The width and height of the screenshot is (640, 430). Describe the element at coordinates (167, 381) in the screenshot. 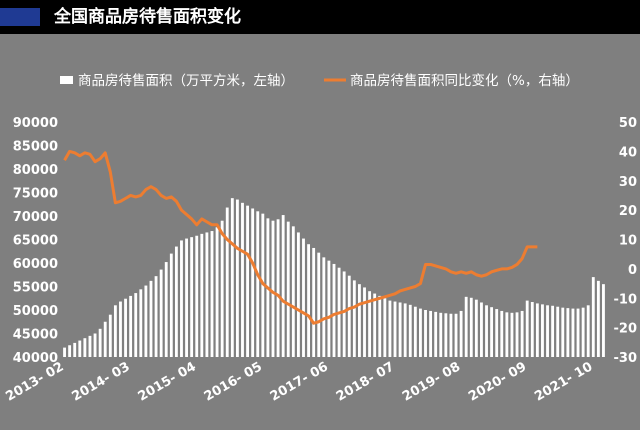

I see `x-tick-label: 2015- 04` at that location.